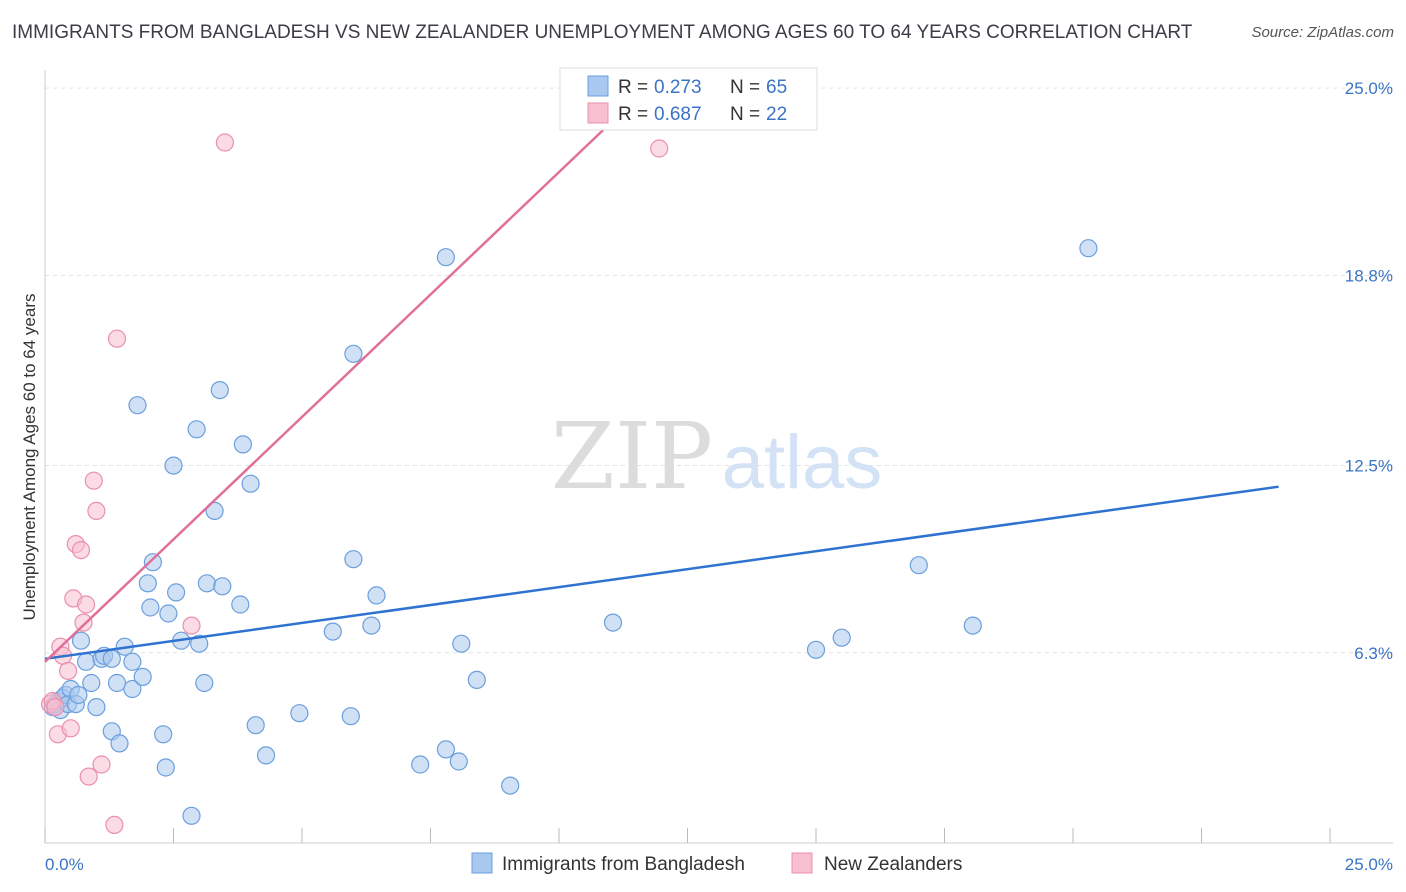 The height and width of the screenshot is (892, 1406). Describe the element at coordinates (688, 99) in the screenshot. I see `correlation-legend: R = 0.273 N = 65 R = 0.687 N = 22` at that location.